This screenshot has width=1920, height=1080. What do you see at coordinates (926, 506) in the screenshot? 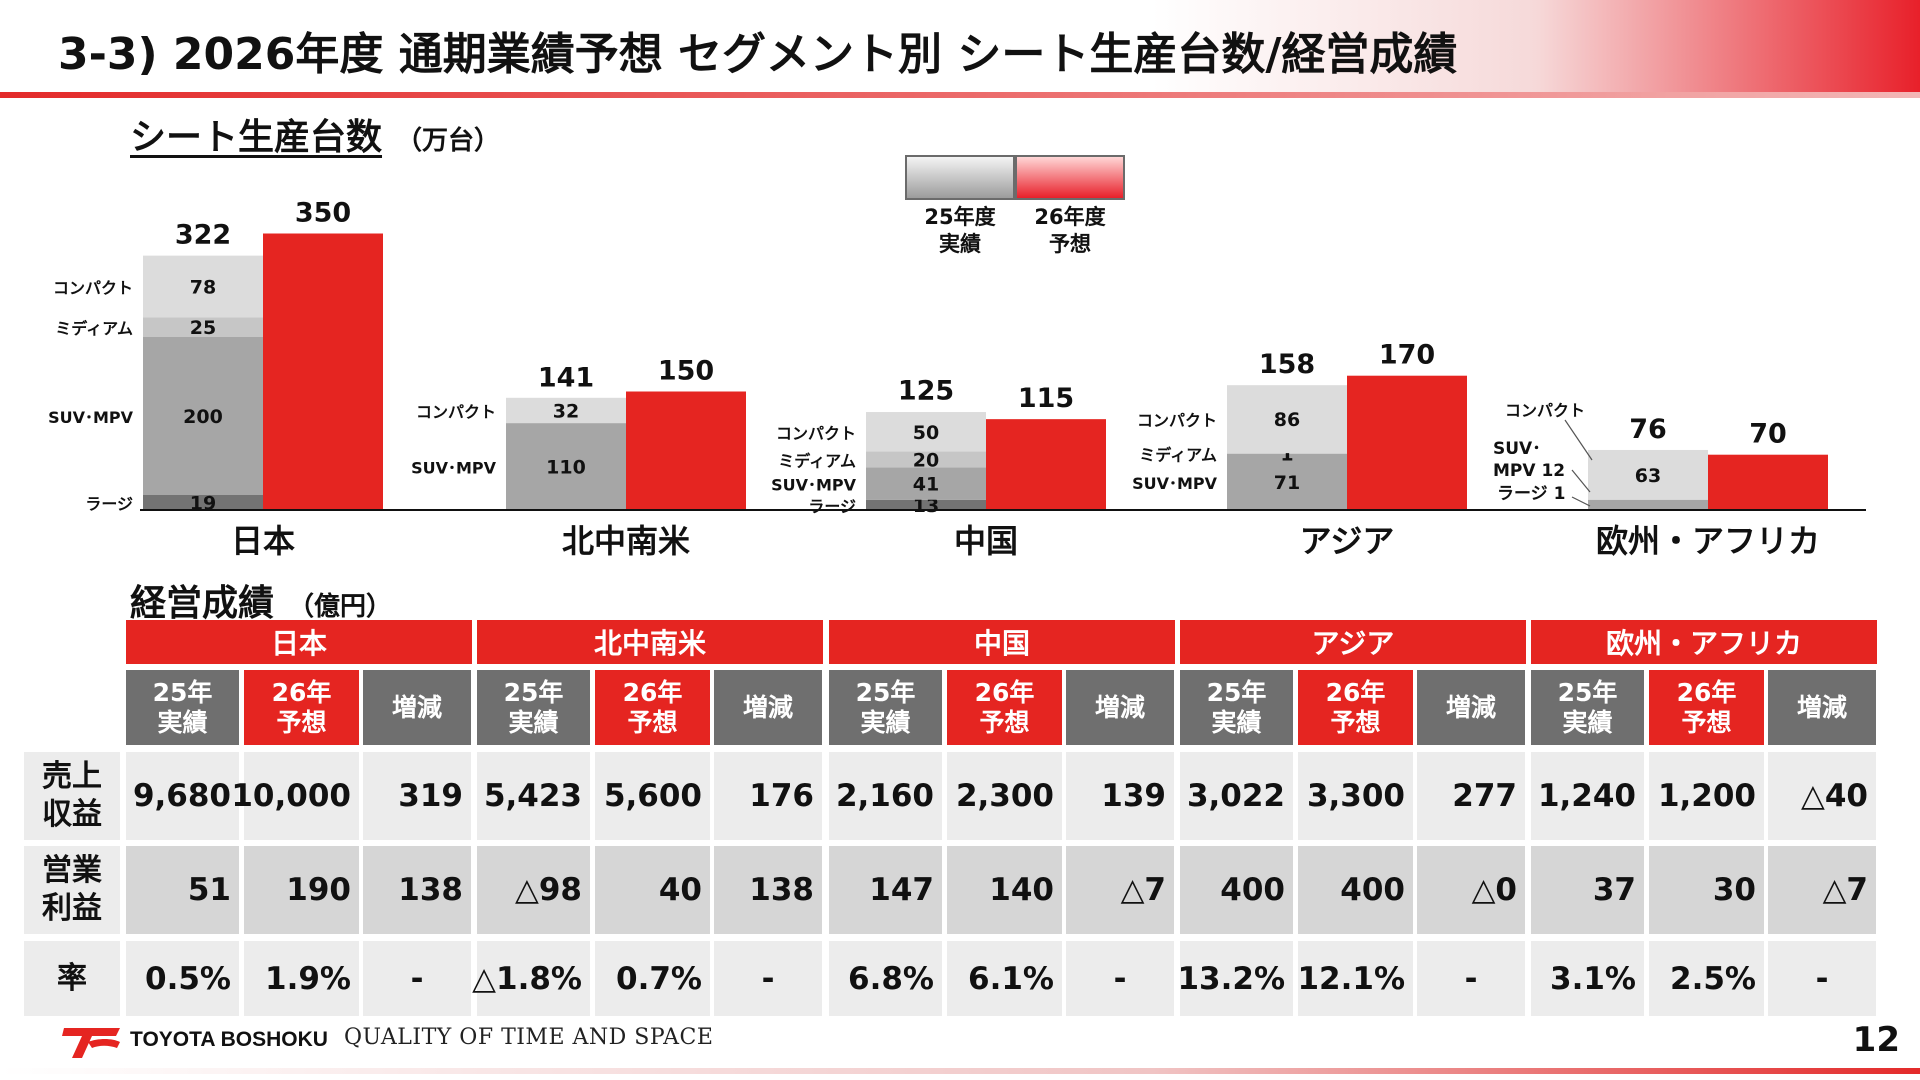
I see `segment-value-label: 13` at bounding box center [926, 506].